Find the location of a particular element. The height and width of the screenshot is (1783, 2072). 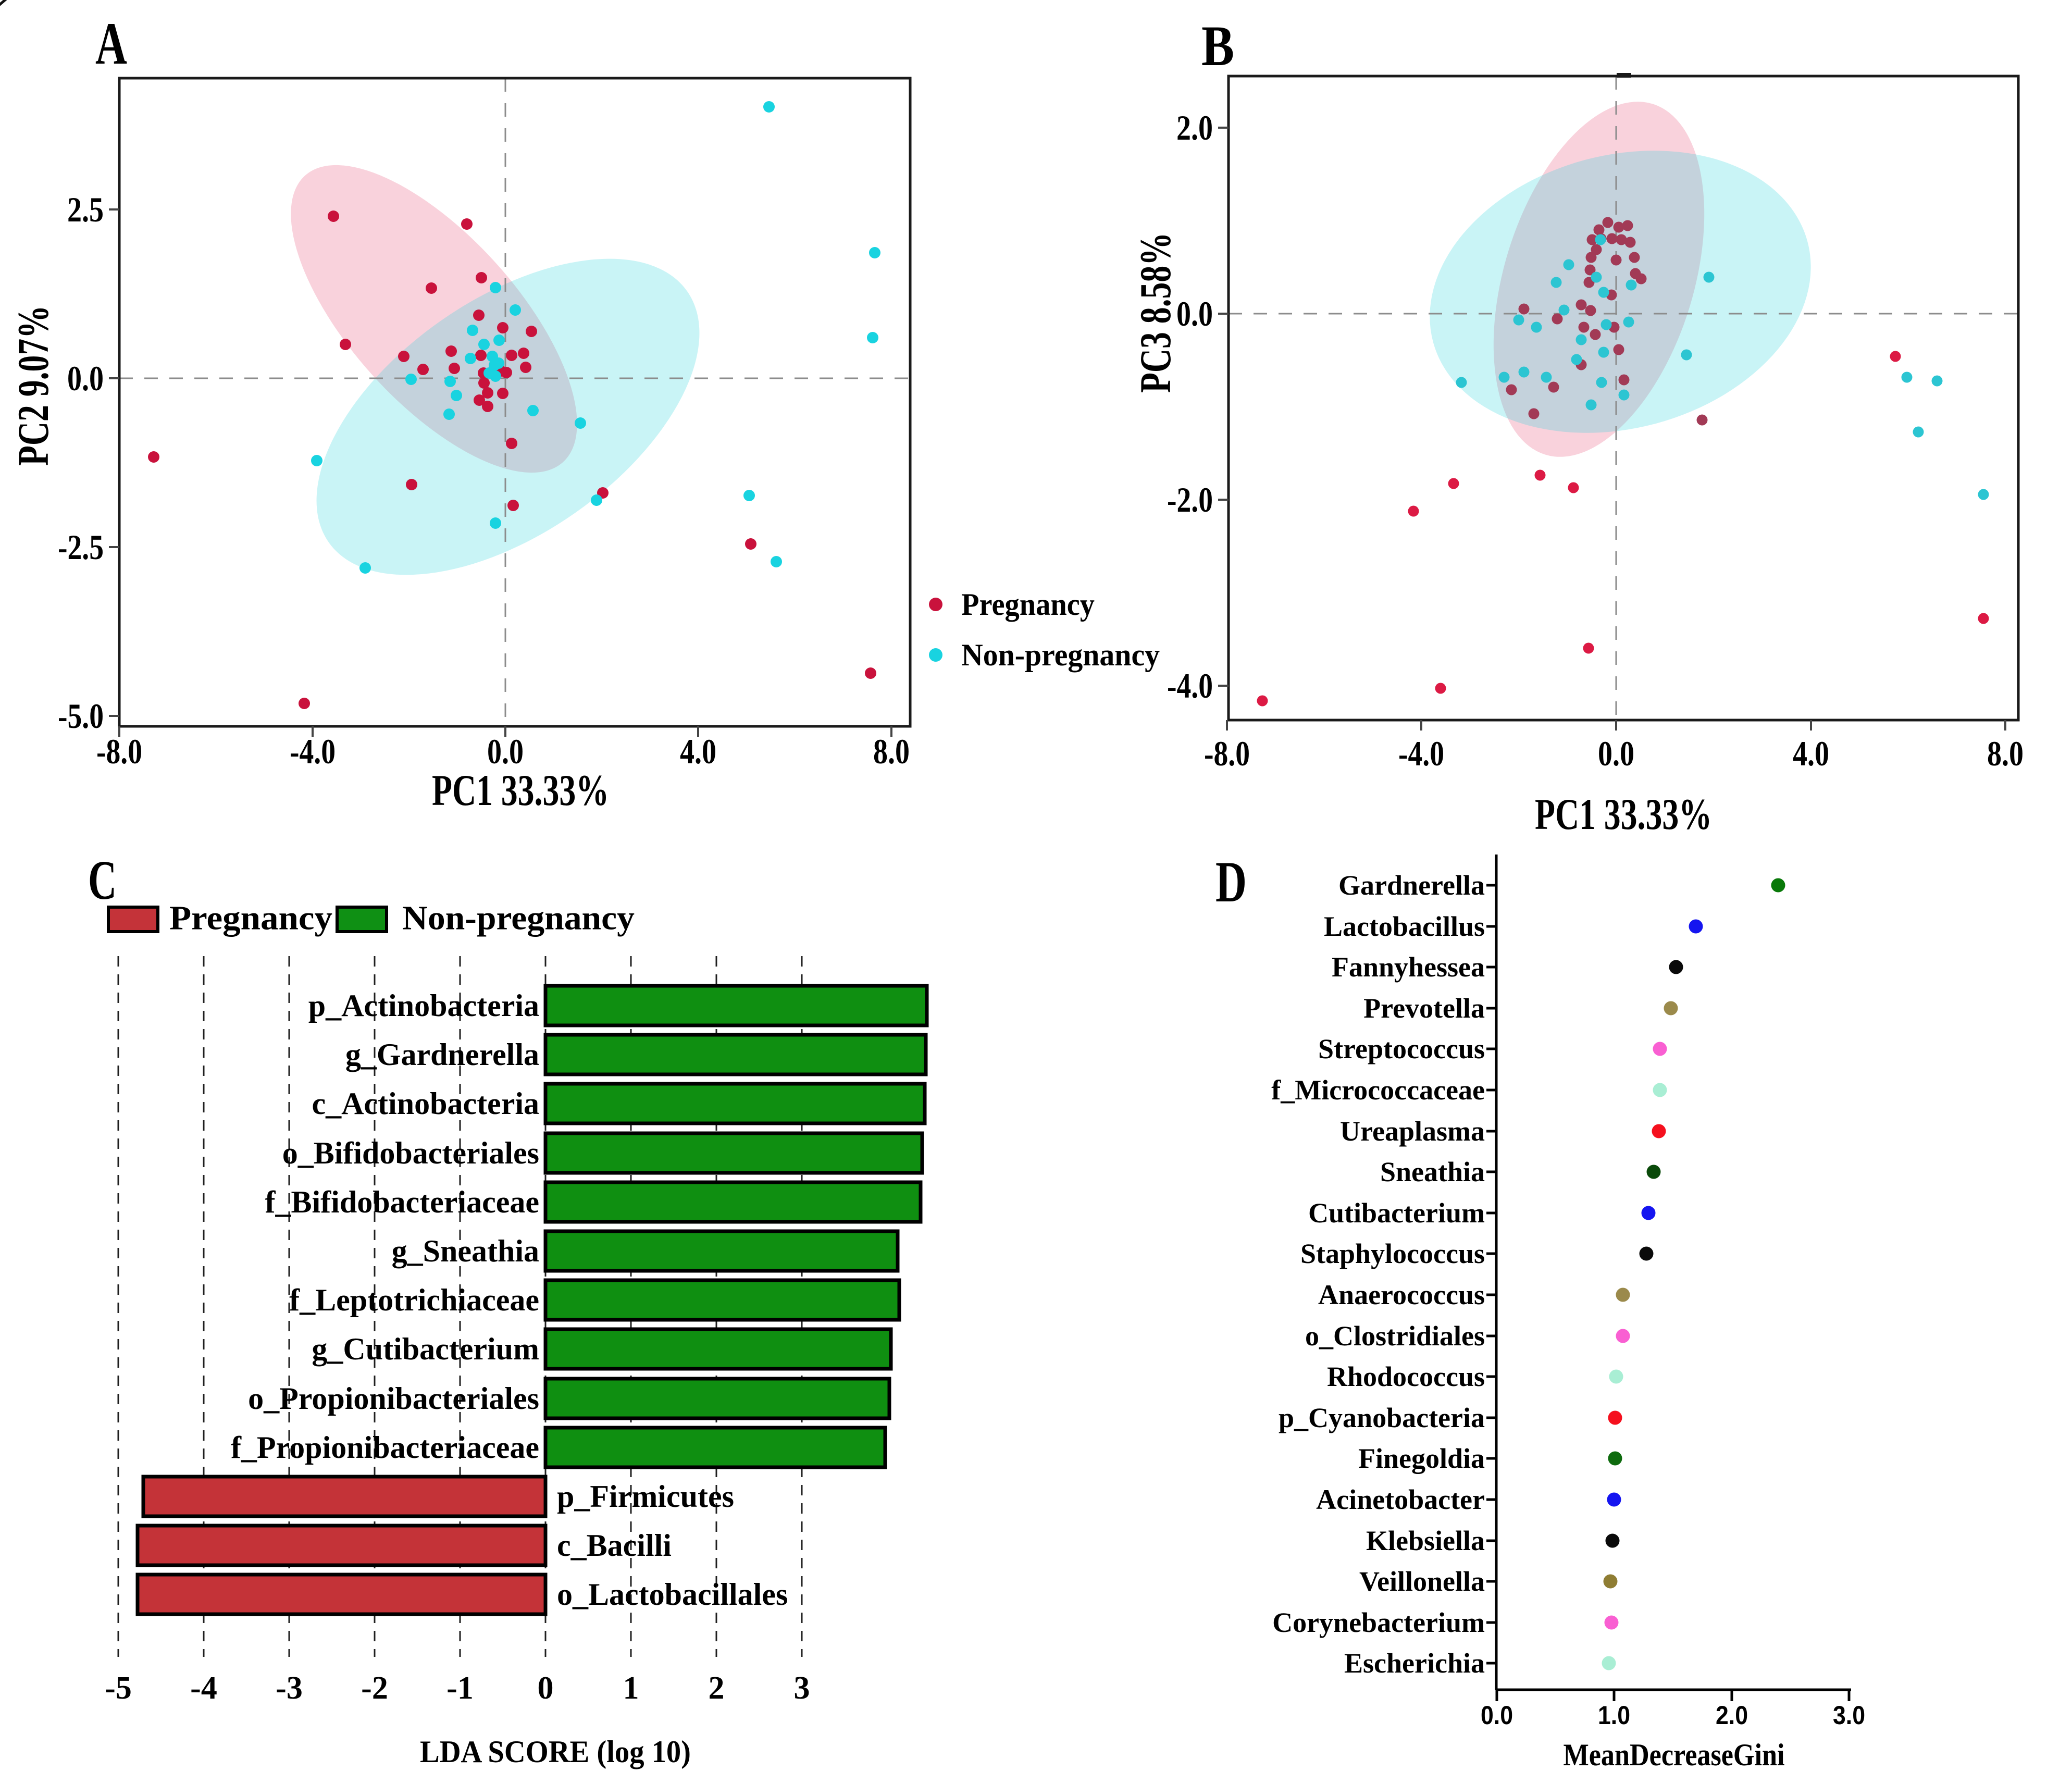

svg-text: 2 is located at coordinates (717, 1688).